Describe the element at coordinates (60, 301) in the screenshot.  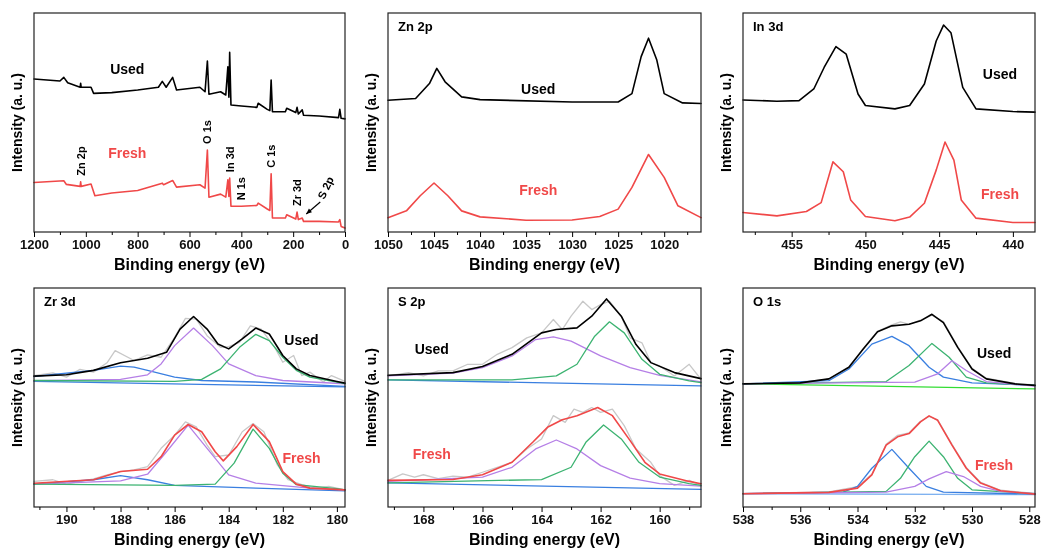
I see `chart-title: Zr 3d` at that location.